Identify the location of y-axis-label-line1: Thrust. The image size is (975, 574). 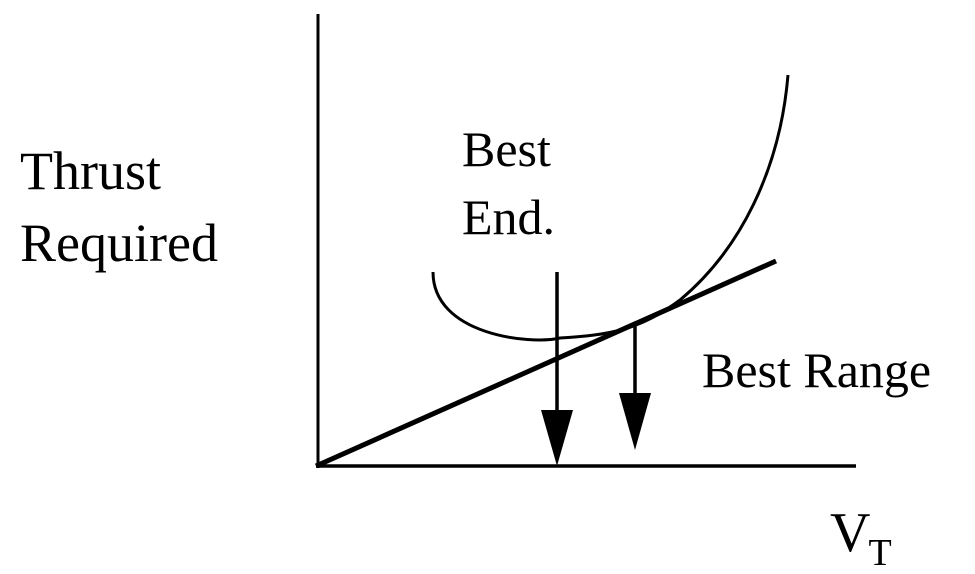
(90, 171).